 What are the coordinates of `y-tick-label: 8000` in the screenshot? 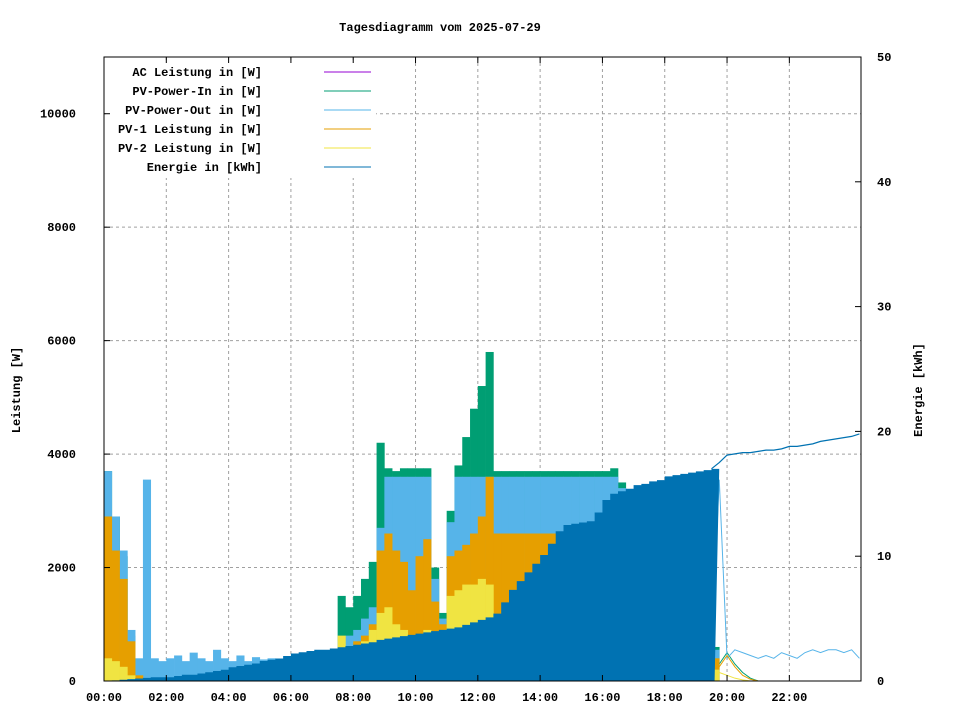 It's located at (61, 228).